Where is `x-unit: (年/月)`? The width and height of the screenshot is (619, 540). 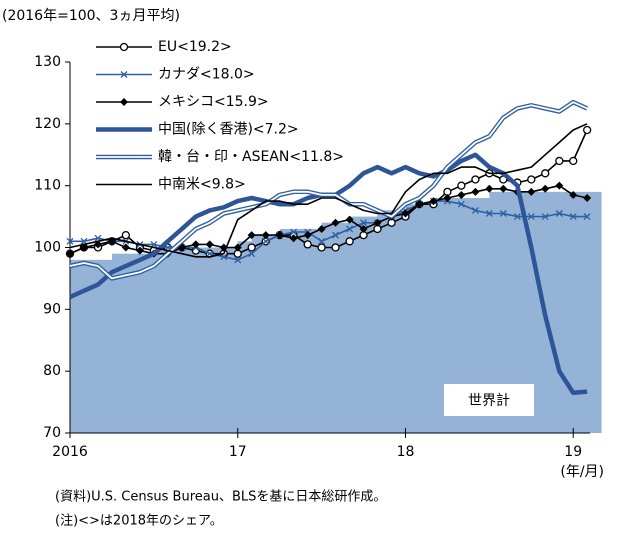 x-unit: (年/月) is located at coordinates (582, 472).